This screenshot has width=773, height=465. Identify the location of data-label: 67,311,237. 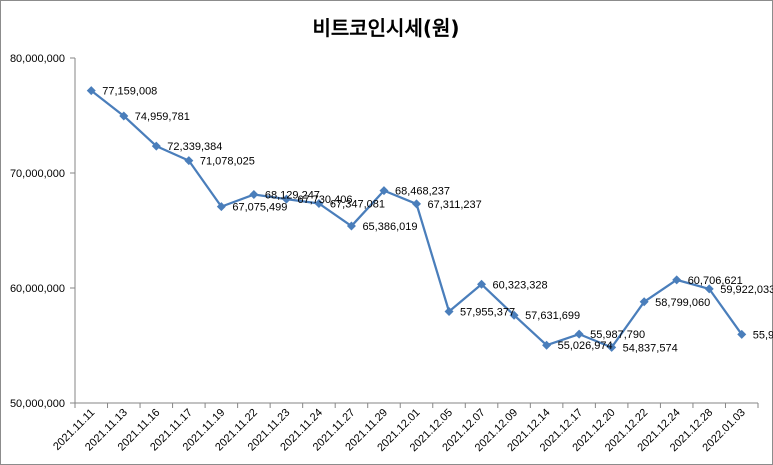
(455, 205).